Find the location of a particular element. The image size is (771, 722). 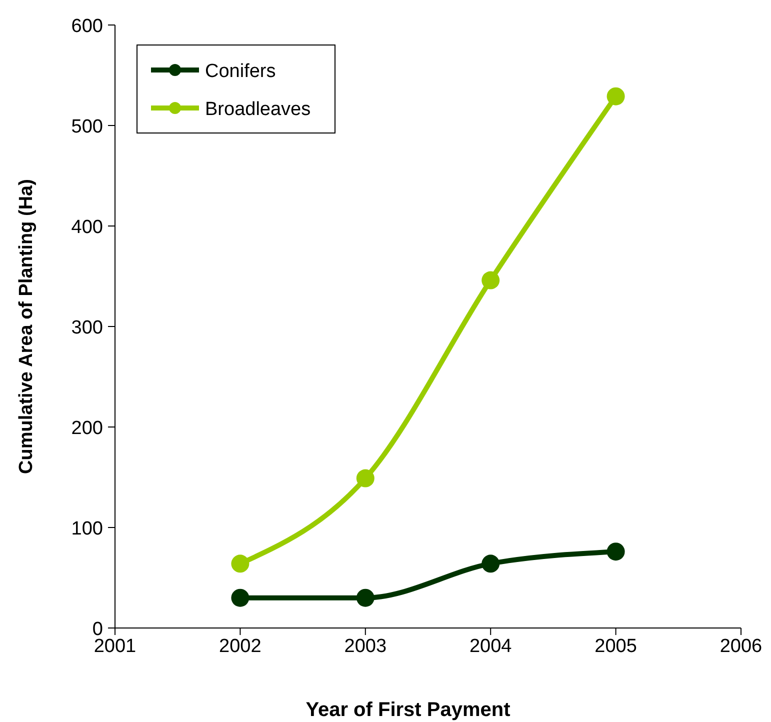

legend-label: Conifers is located at coordinates (240, 71).